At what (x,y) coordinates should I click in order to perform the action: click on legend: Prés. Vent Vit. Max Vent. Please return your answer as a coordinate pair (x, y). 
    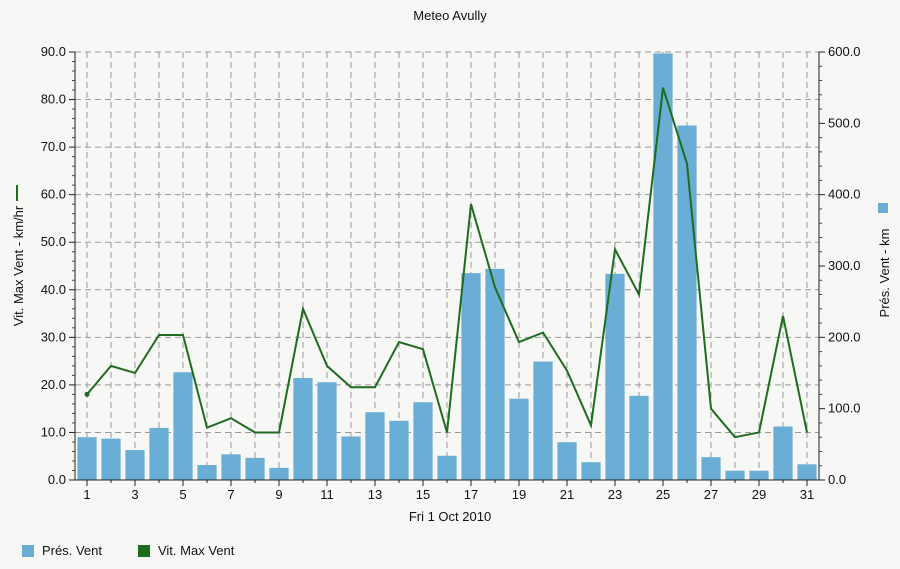
    Looking at the image, I should click on (128, 550).